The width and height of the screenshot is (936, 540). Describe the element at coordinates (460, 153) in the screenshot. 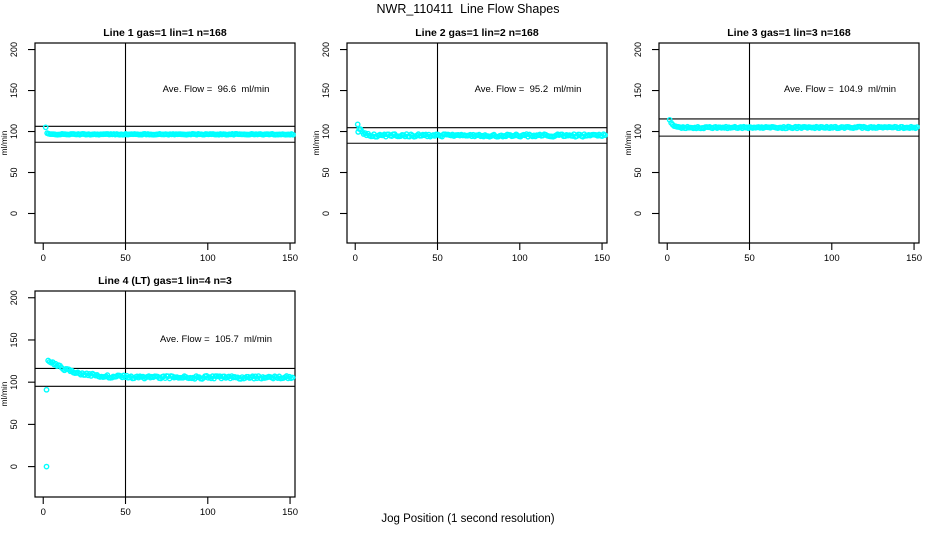

I see `subplot-canvas-2: 0 50 100 150 200 0 50 100 150 ml/min` at that location.